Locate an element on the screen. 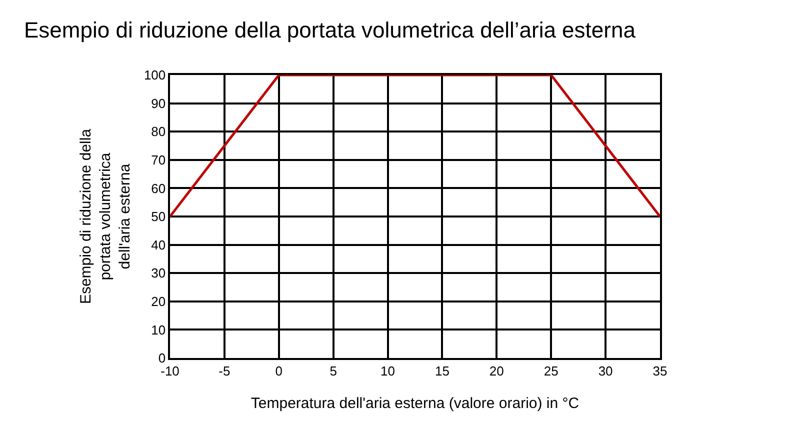  y-tick-label: 70 is located at coordinates (158, 160).